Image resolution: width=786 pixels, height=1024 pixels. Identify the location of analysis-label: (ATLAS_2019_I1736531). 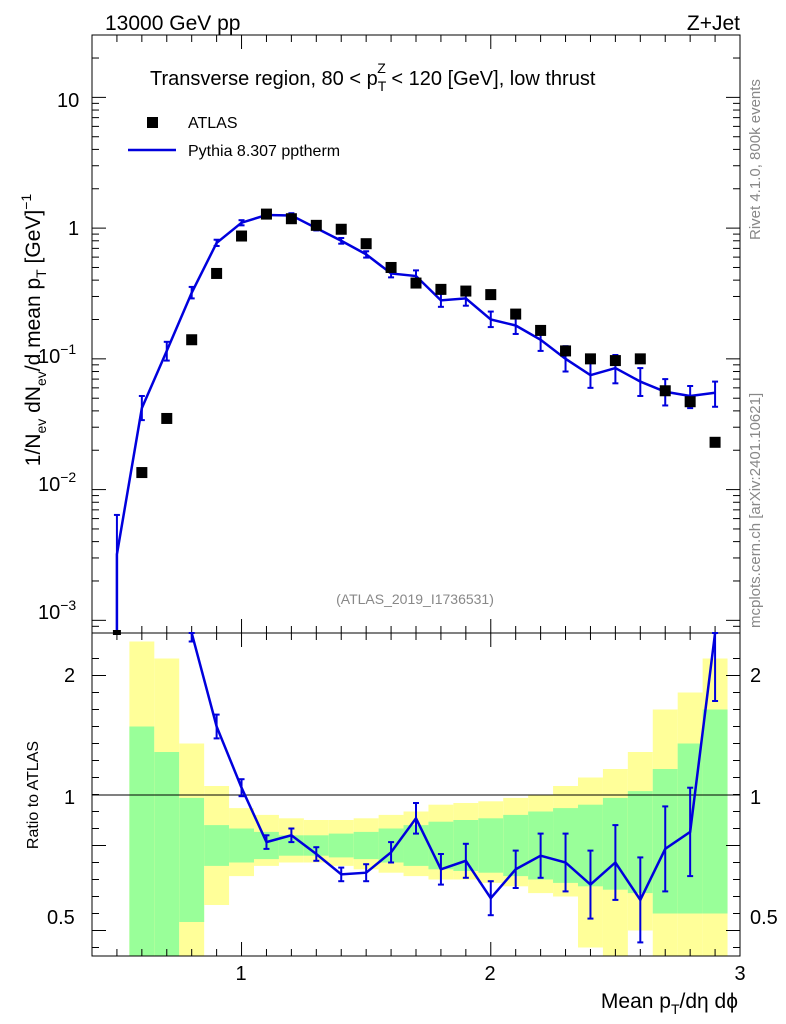
(415, 599).